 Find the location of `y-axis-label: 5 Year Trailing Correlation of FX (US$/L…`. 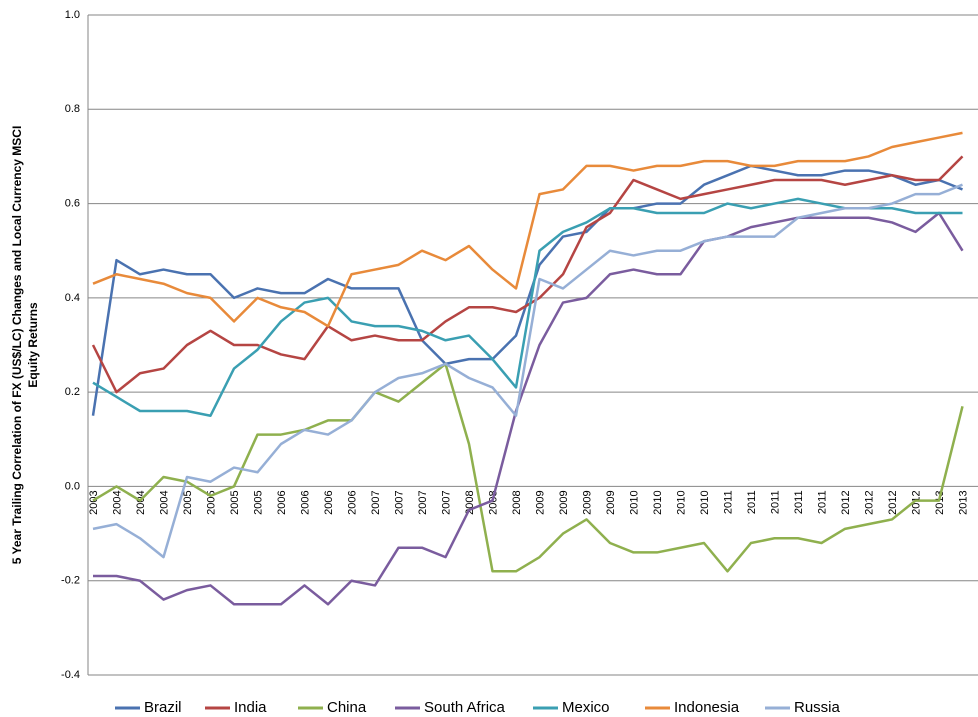

y-axis-label: 5 Year Trailing Correlation of FX (US$/L… is located at coordinates (17, 345).